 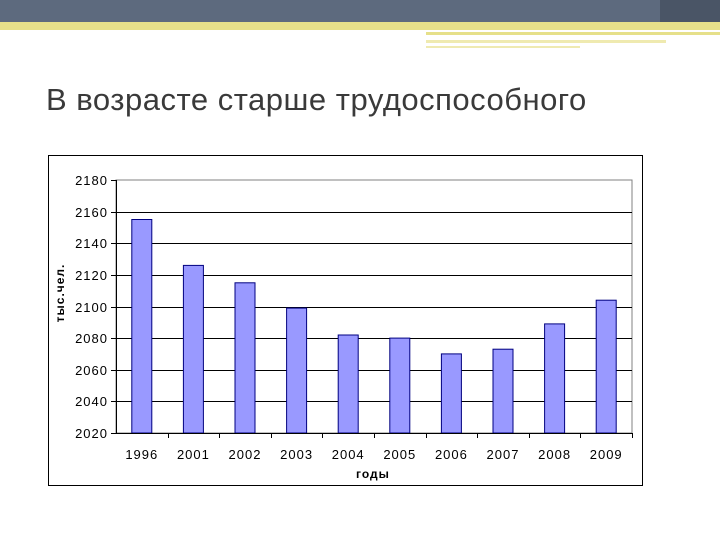 I want to click on bar-2003, so click(x=297, y=370).